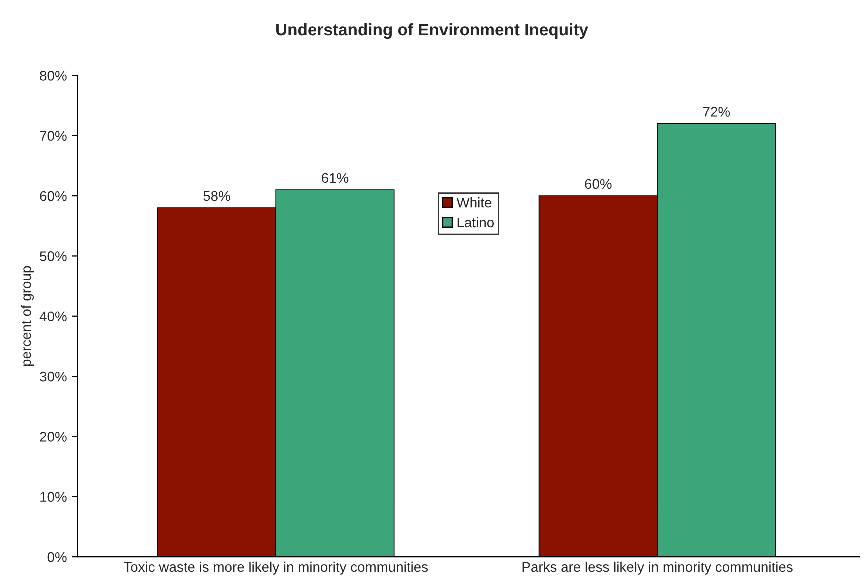 This screenshot has height=587, width=864. Describe the element at coordinates (335, 178) in the screenshot. I see `data-label: 61%` at that location.